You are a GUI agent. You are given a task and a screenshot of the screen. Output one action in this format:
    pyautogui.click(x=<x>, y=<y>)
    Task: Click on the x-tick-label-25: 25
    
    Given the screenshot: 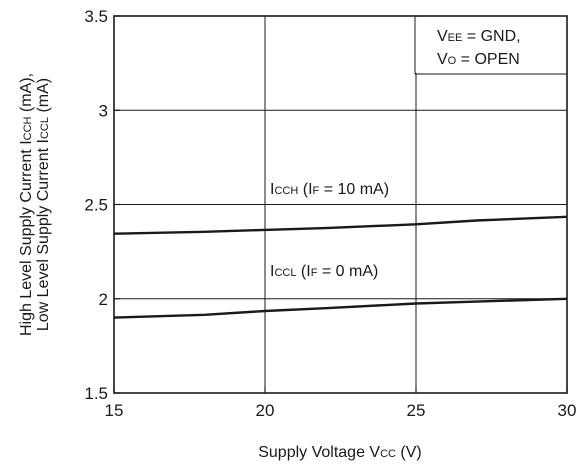 What is the action you would take?
    pyautogui.click(x=416, y=410)
    